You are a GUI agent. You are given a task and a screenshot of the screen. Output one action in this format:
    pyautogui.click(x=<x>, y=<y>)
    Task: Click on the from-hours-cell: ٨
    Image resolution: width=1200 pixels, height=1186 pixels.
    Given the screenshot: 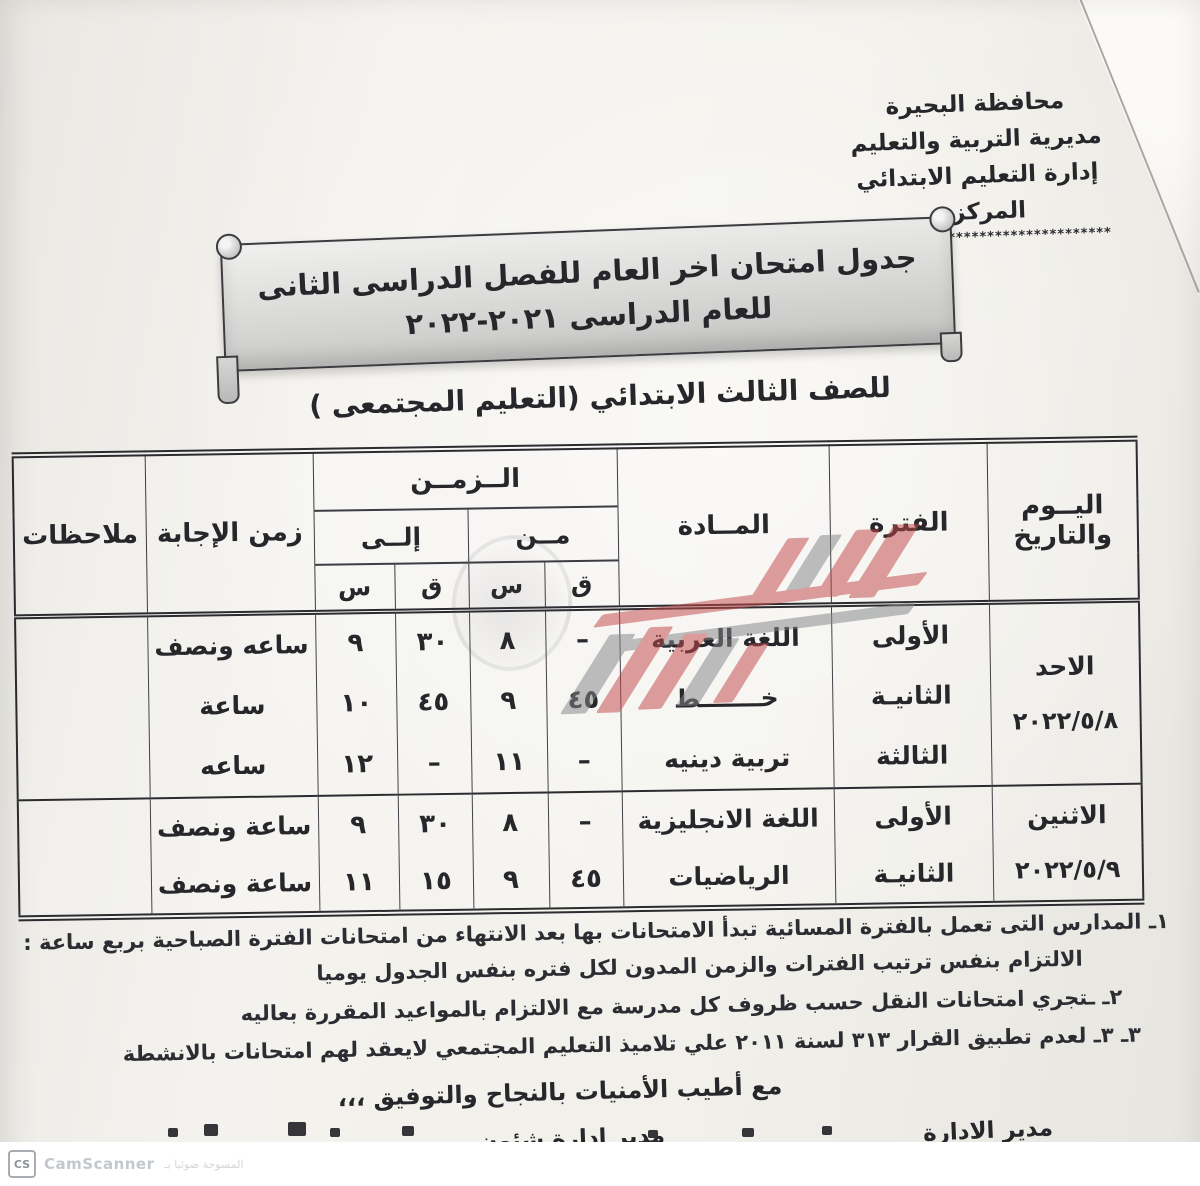 What is the action you would take?
    pyautogui.click(x=510, y=822)
    